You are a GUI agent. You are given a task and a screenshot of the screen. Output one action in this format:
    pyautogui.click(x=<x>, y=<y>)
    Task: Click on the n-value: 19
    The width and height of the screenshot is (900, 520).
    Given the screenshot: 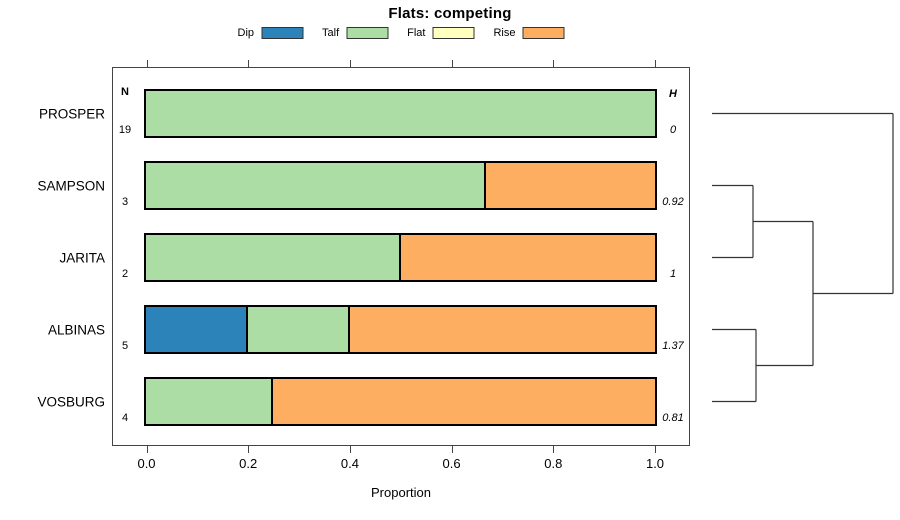 What is the action you would take?
    pyautogui.click(x=125, y=129)
    